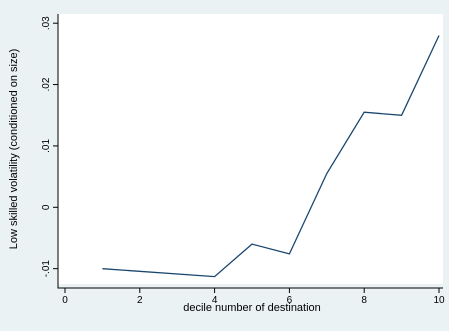 The width and height of the screenshot is (449, 331). What do you see at coordinates (46, 23) in the screenshot?
I see `y-tick-label: .03` at bounding box center [46, 23].